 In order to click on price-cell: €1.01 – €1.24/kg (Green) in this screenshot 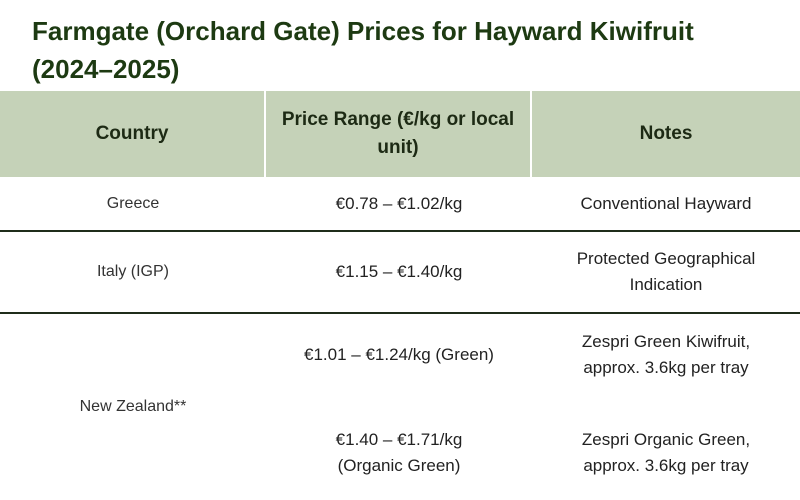, I will do `click(399, 354)`.